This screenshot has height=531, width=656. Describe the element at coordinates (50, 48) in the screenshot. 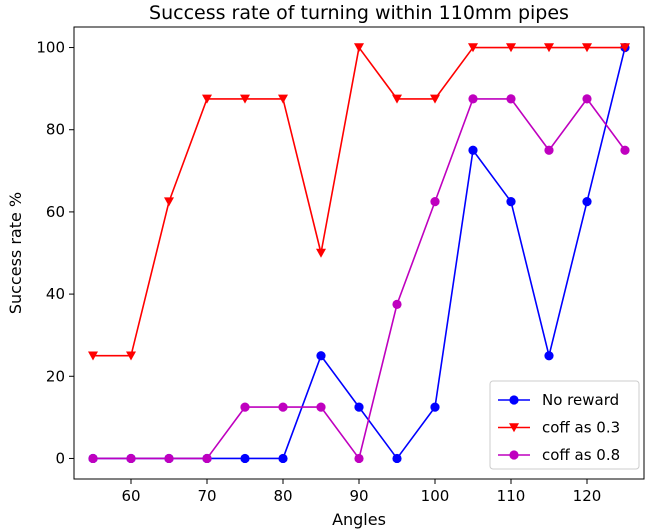

I see `y-tick-label: 100` at that location.